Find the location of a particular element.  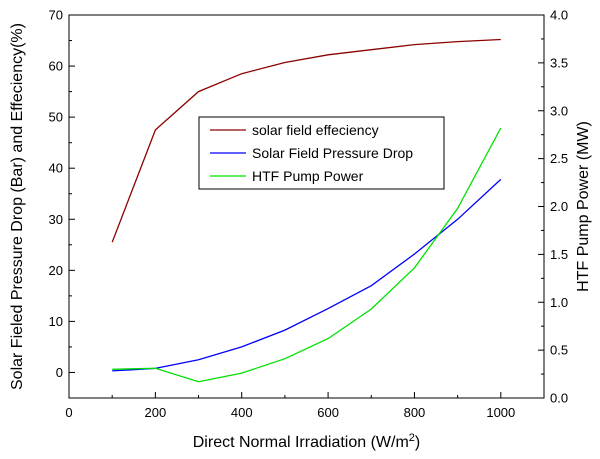

x-axis-label-main: Direct Normal Irradiation (W/m is located at coordinates (301, 442).